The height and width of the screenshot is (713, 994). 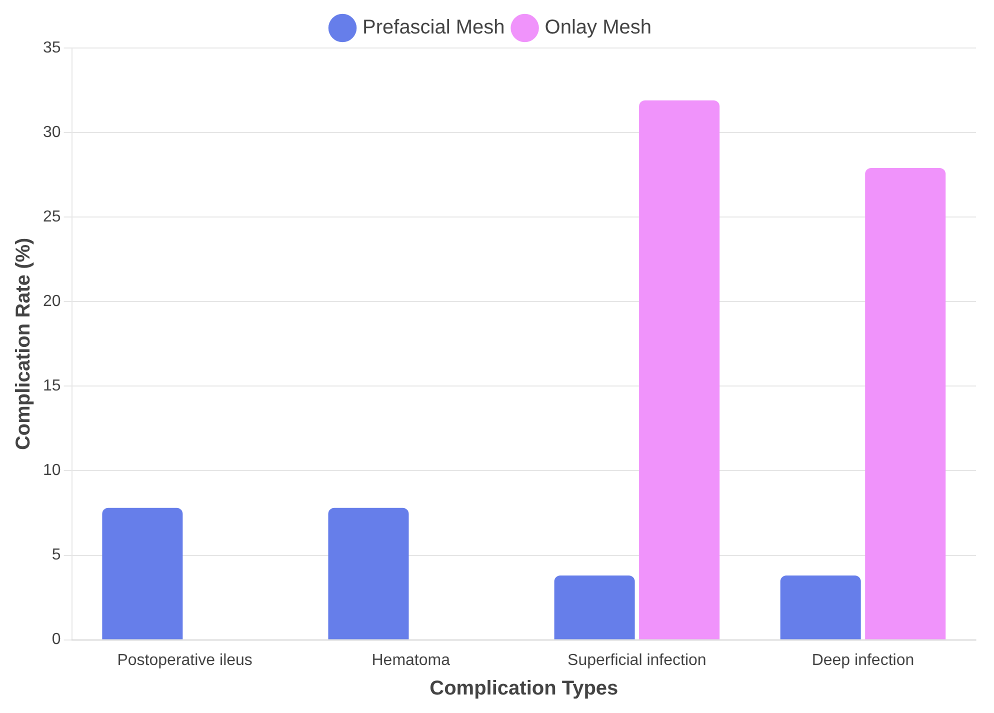 What do you see at coordinates (52, 217) in the screenshot?
I see `y-tick-label: 25` at bounding box center [52, 217].